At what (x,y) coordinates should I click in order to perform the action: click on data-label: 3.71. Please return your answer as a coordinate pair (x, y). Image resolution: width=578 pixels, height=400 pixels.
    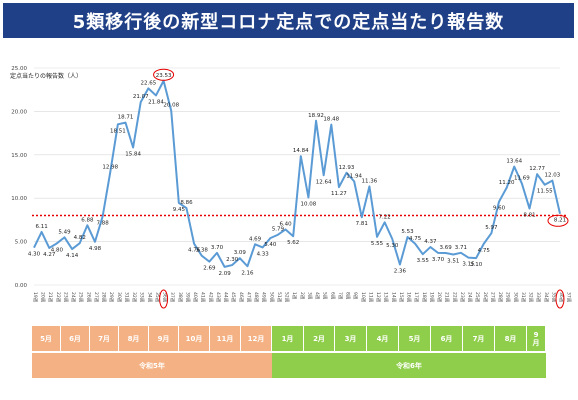
    Looking at the image, I should click on (461, 248).